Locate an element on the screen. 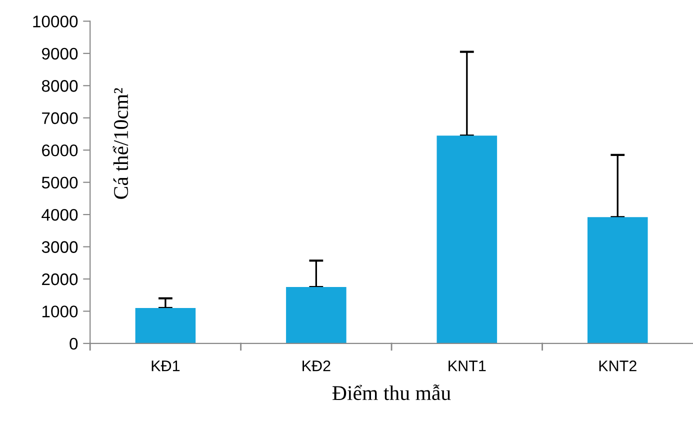 This screenshot has width=693, height=424. y-tick-label: 10000 is located at coordinates (55, 22).